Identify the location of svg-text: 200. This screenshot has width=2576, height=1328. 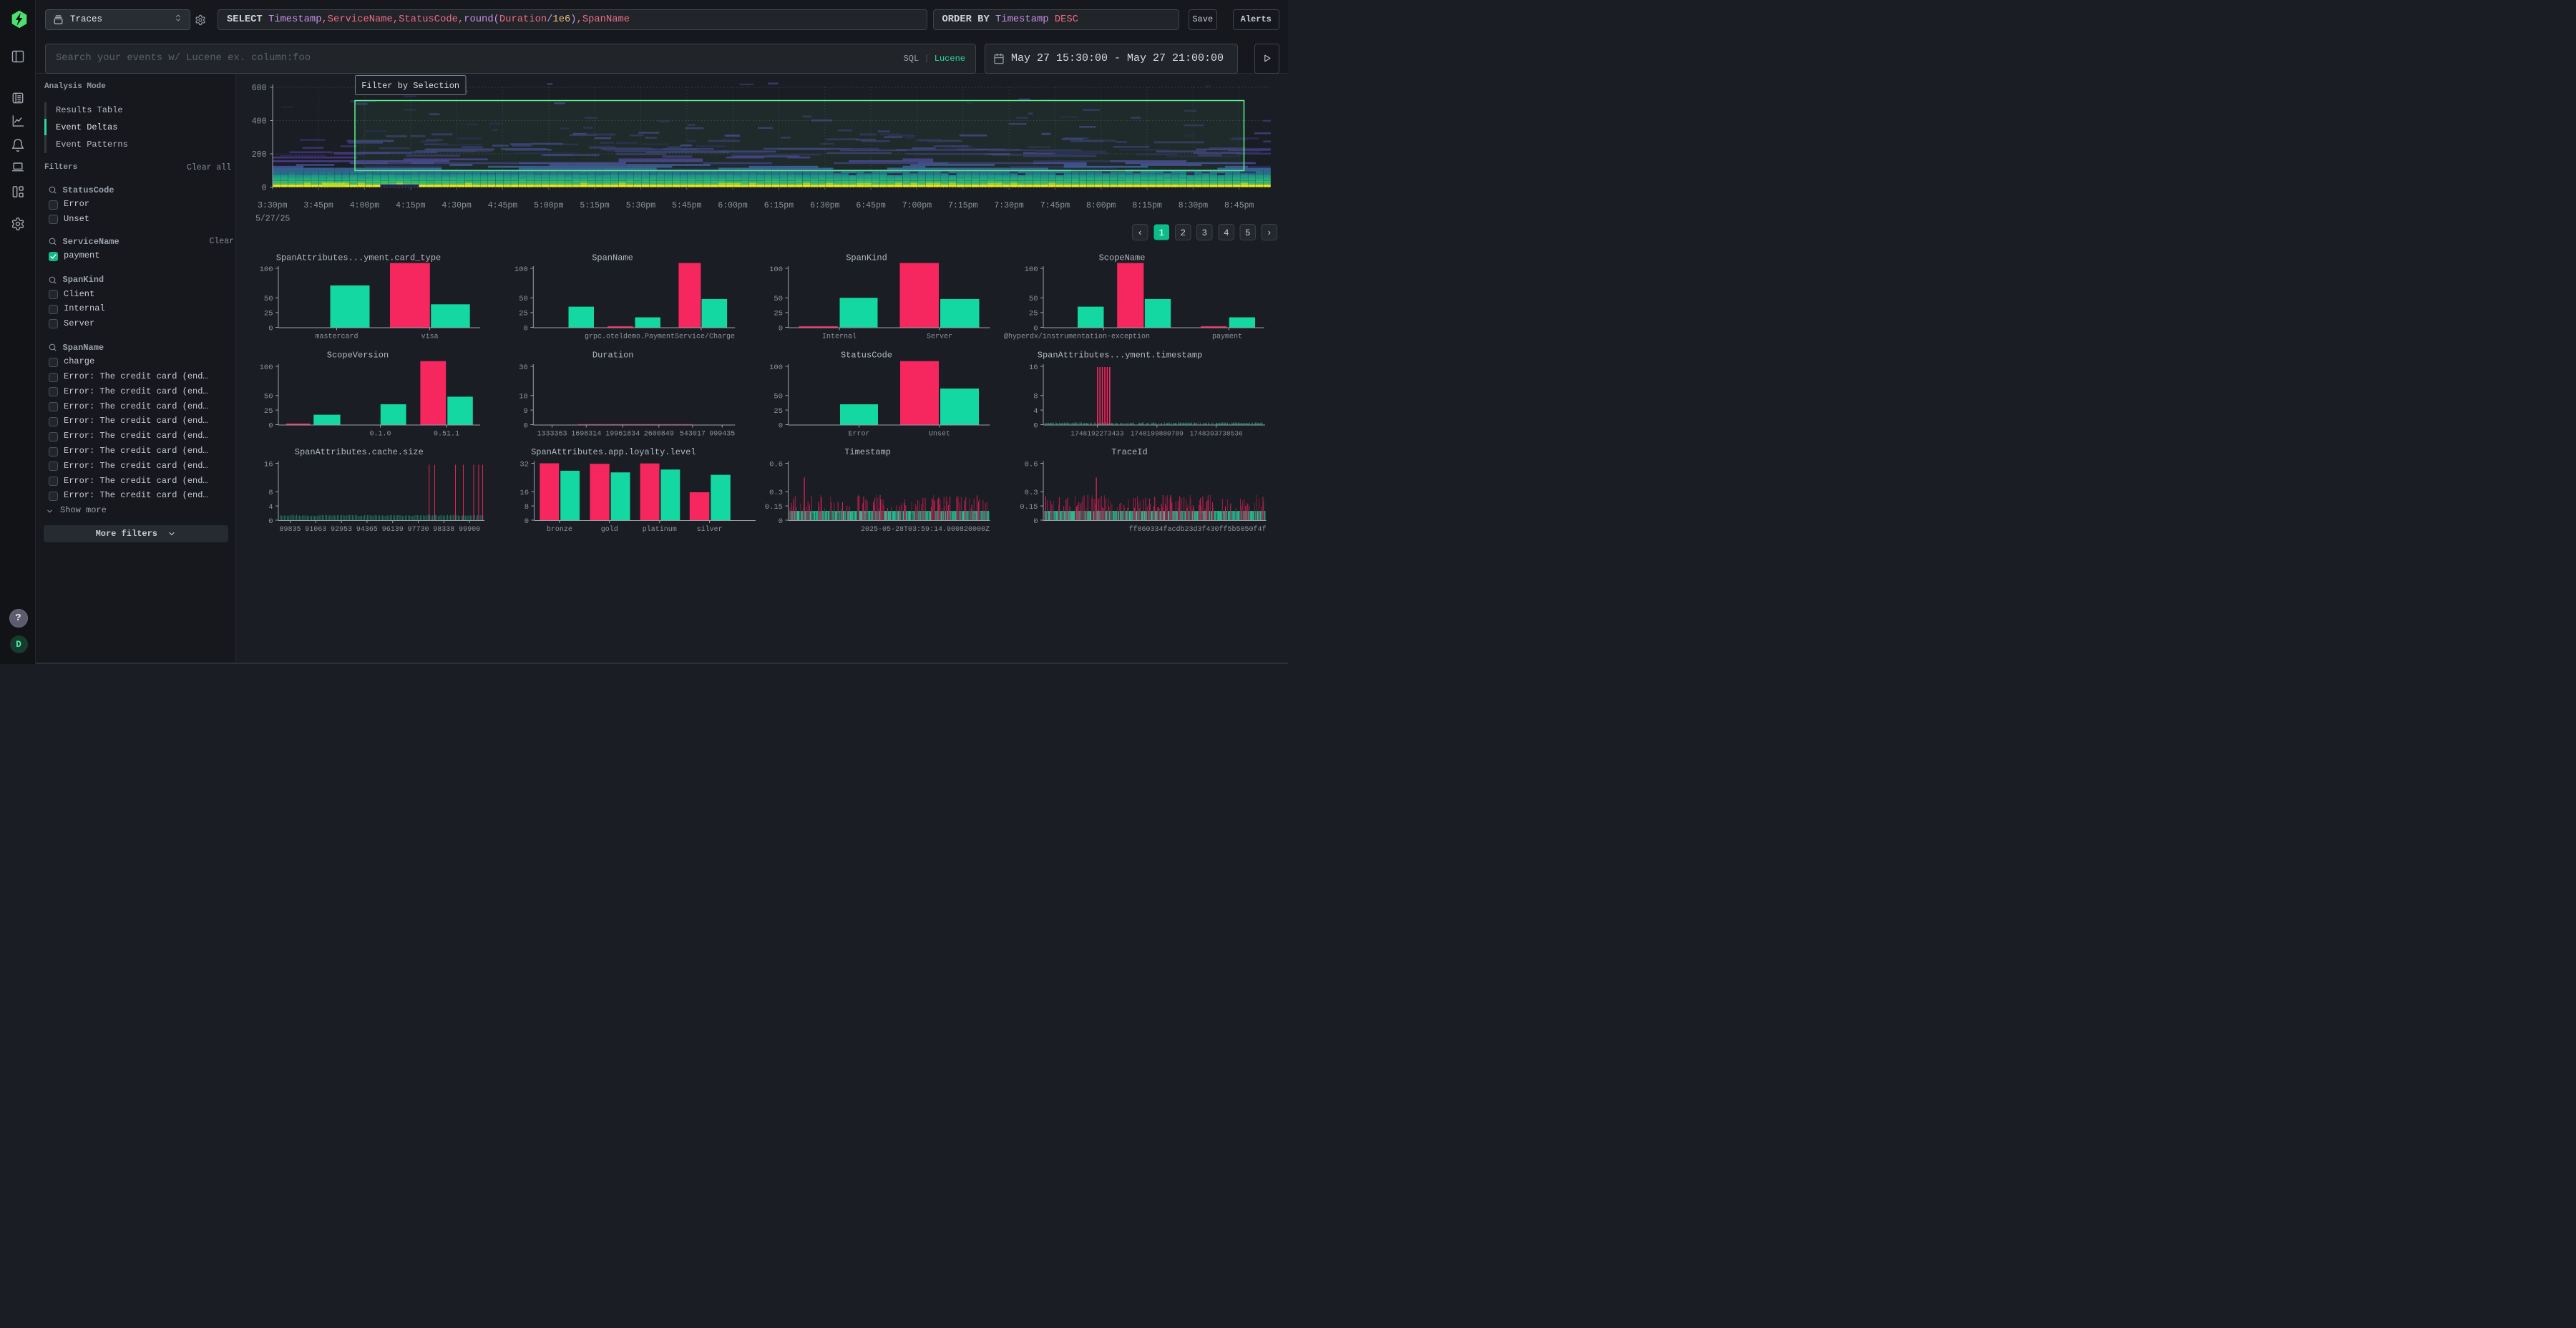
(259, 155).